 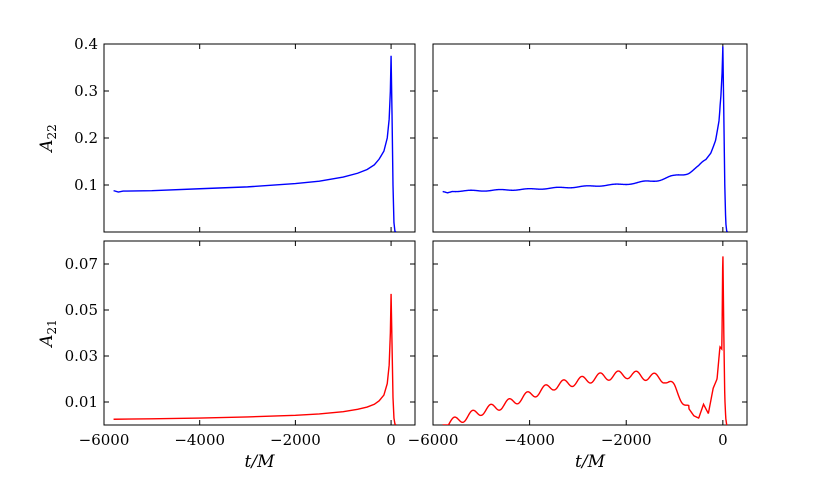 I want to click on y-tick-label: 0.2, so click(x=86, y=138).